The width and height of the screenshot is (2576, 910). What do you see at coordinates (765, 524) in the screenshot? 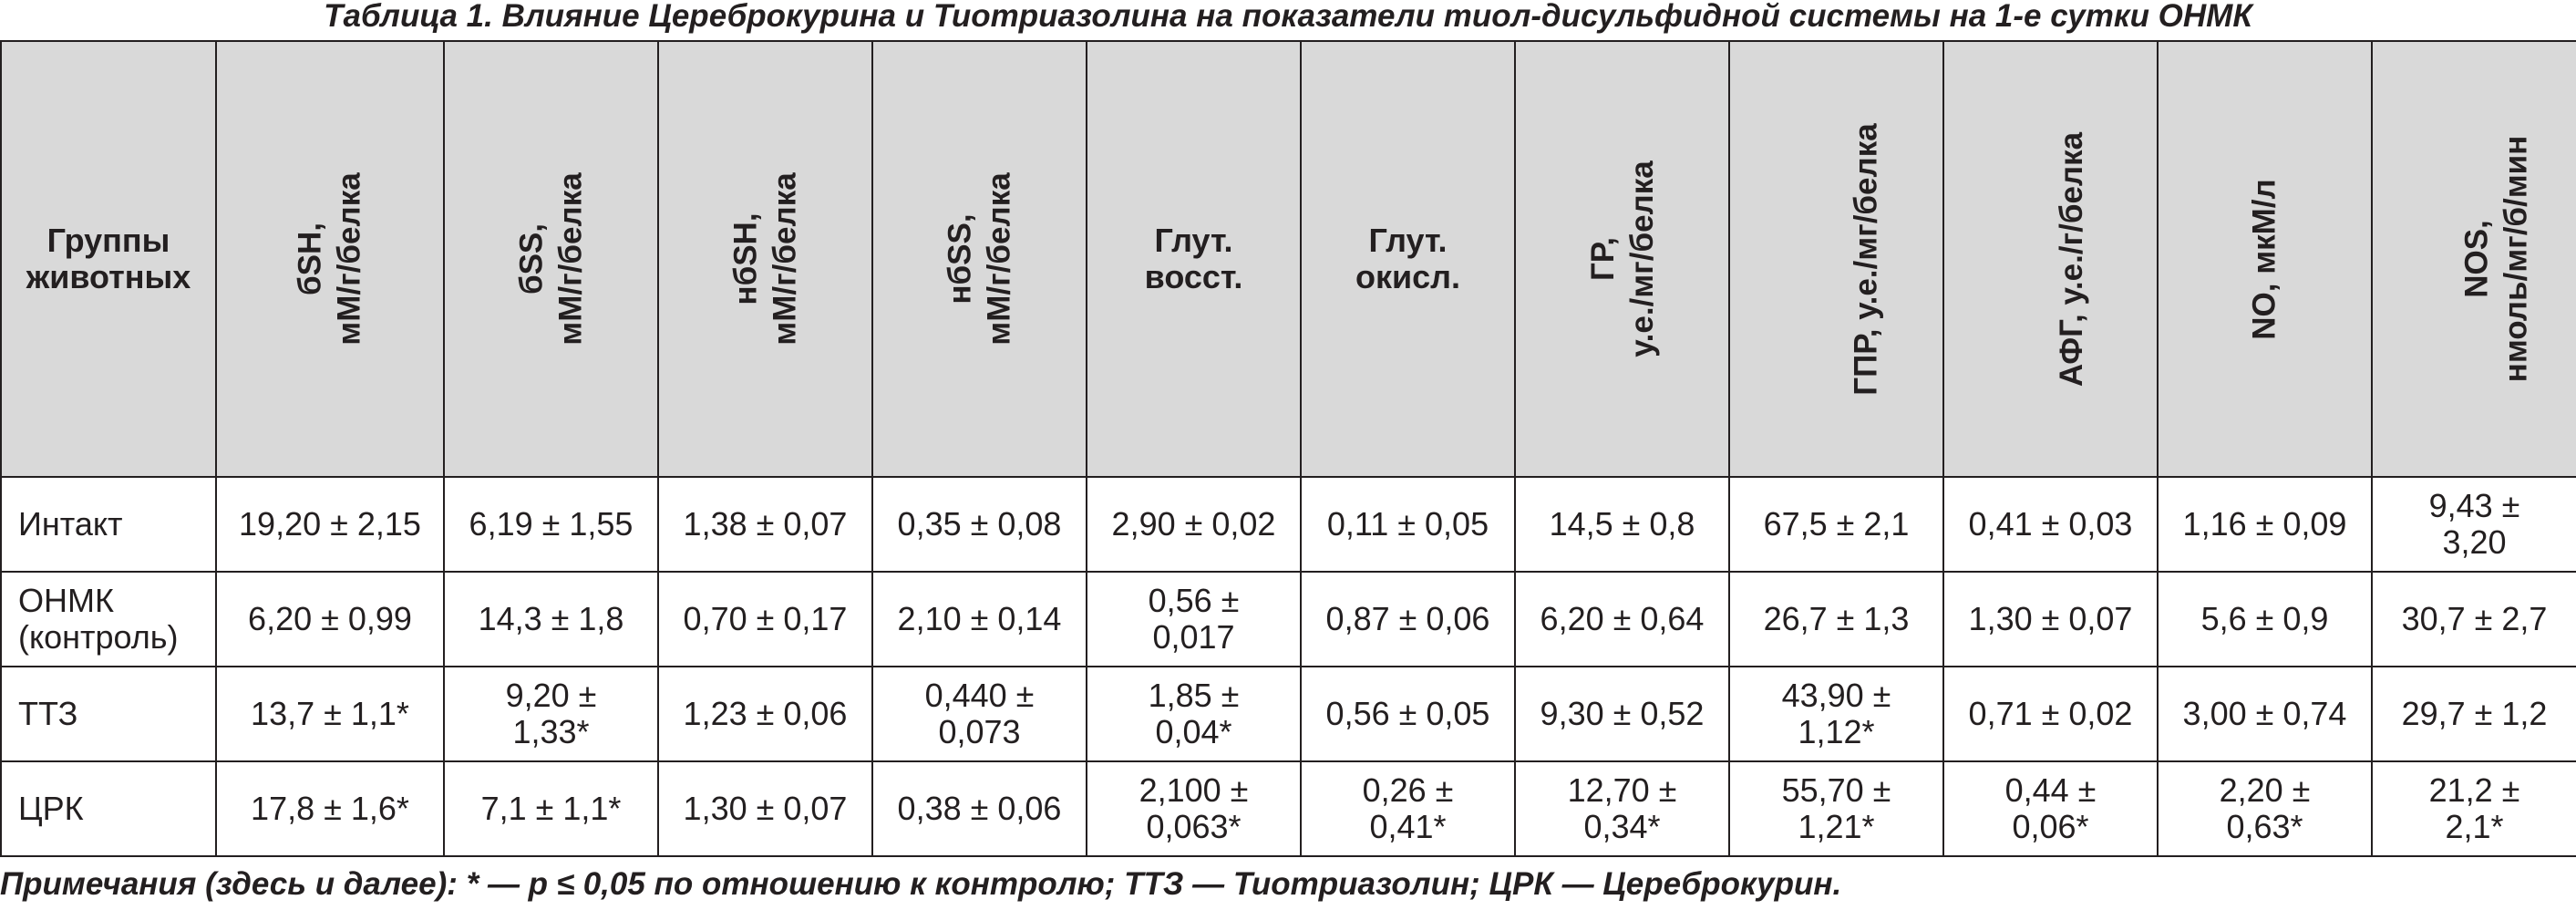
I see `cell-text: 1,38 ± 0,07` at bounding box center [765, 524].